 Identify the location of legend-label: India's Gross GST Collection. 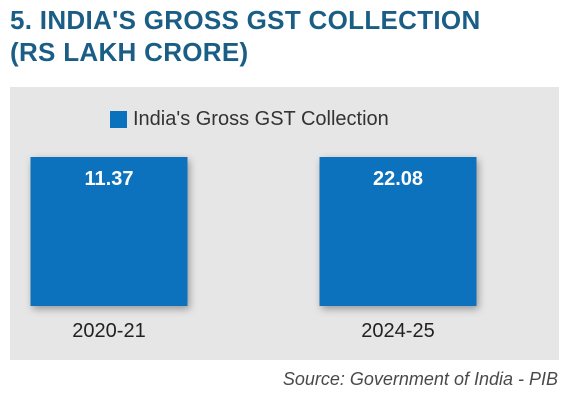
(261, 118).